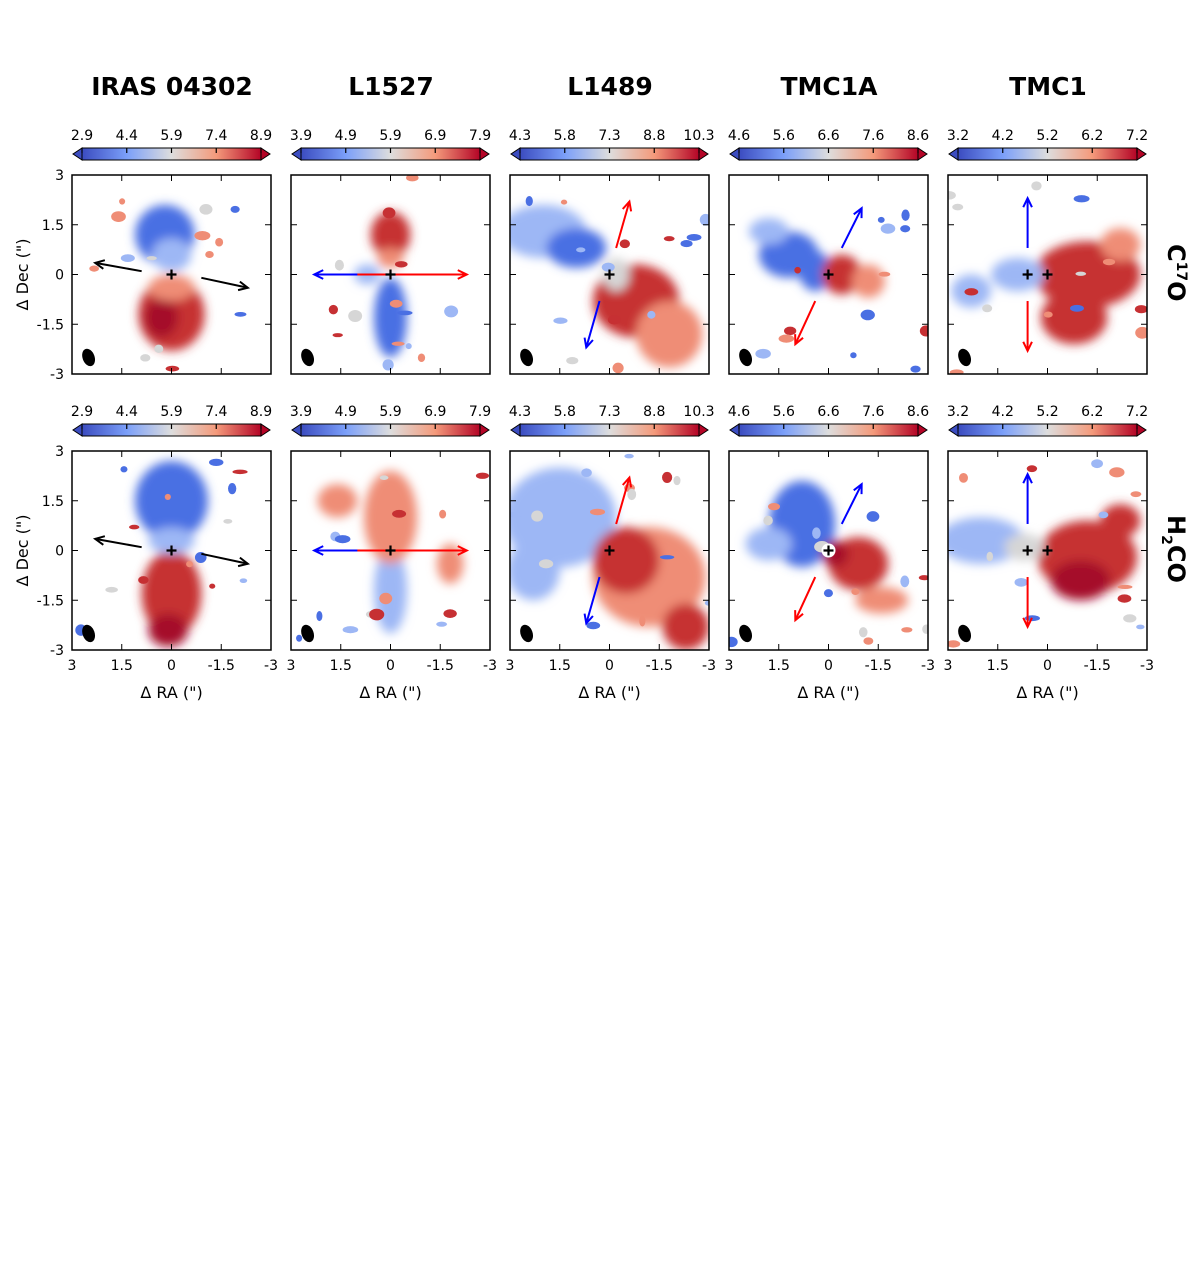 Image resolution: width=1196 pixels, height=1264 pixels. I want to click on colorbar-tick-label: 2.9, so click(82, 136).